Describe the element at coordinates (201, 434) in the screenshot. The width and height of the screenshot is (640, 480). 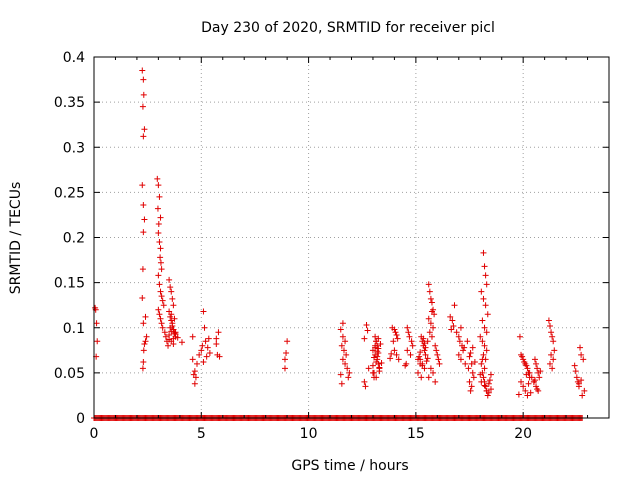
I see `x-tick-label: 5` at that location.